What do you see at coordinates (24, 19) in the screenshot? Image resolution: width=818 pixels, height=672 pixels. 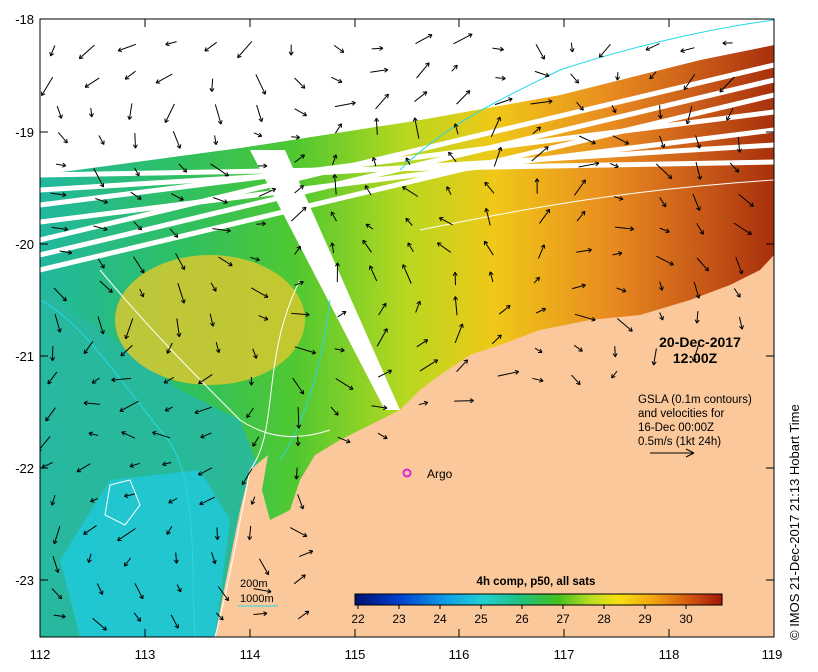 I see `y-tick-label: -18` at bounding box center [24, 19].